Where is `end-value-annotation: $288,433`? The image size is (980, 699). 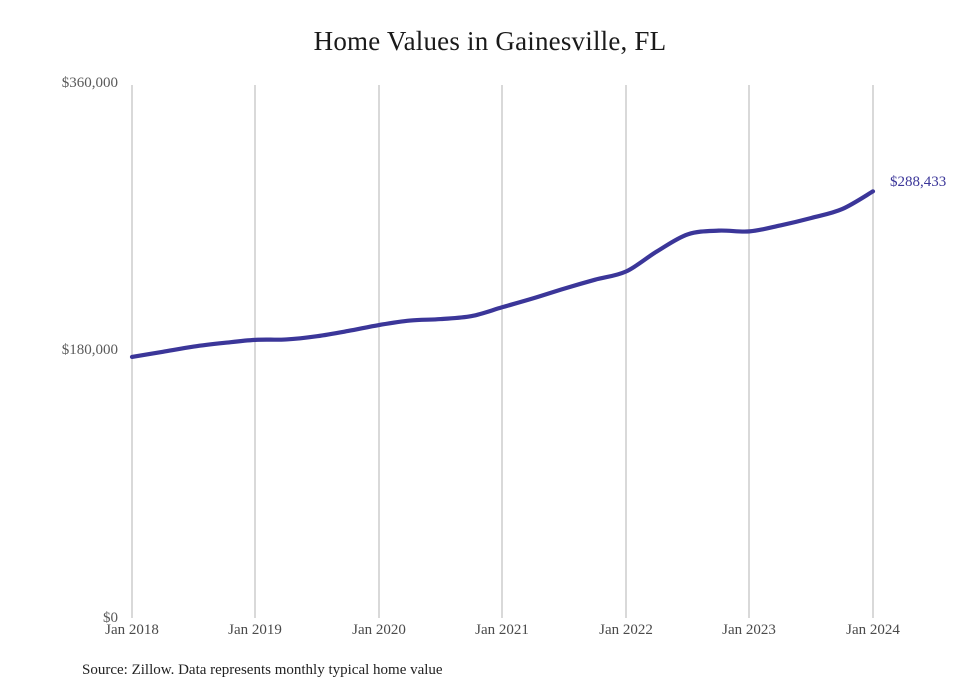
end-value-annotation: $288,433 is located at coordinates (918, 182).